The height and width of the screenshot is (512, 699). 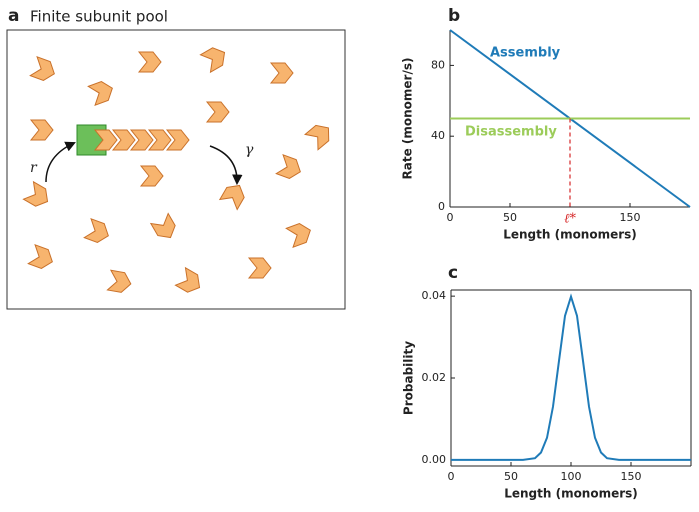 What do you see at coordinates (511, 132) in the screenshot?
I see `series-label: Disassembly` at bounding box center [511, 132].